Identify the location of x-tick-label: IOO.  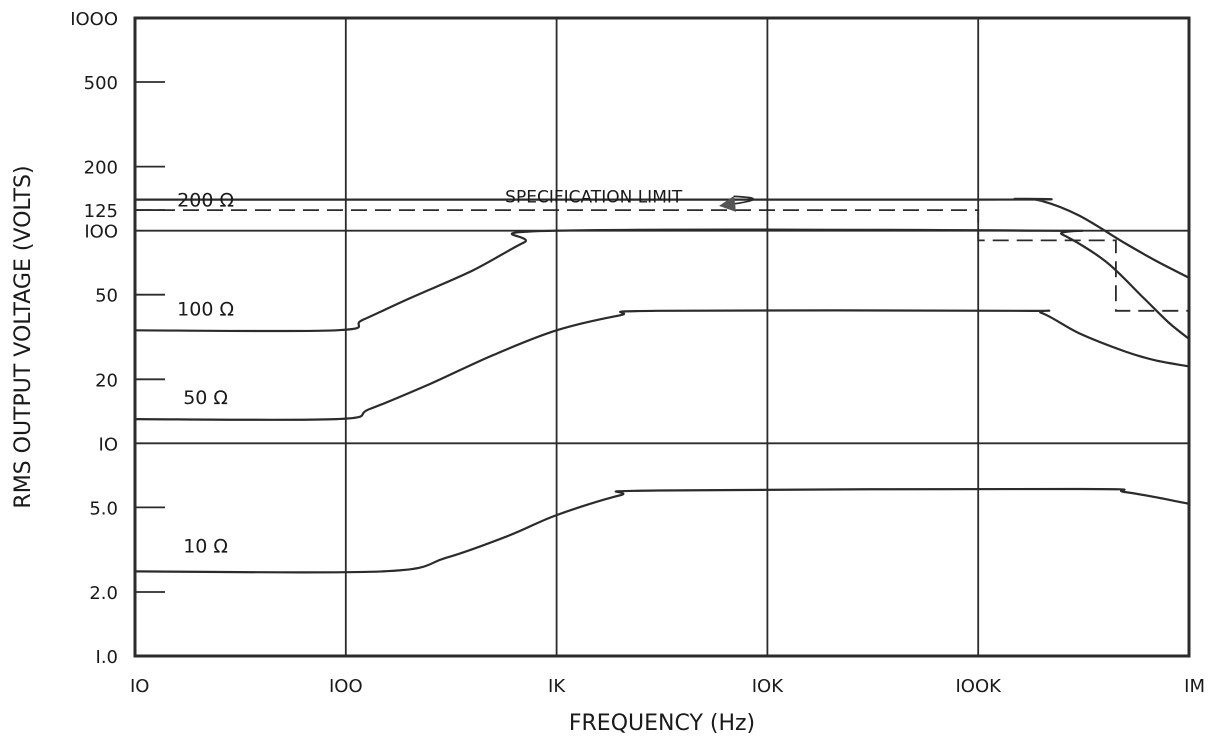
(346, 686).